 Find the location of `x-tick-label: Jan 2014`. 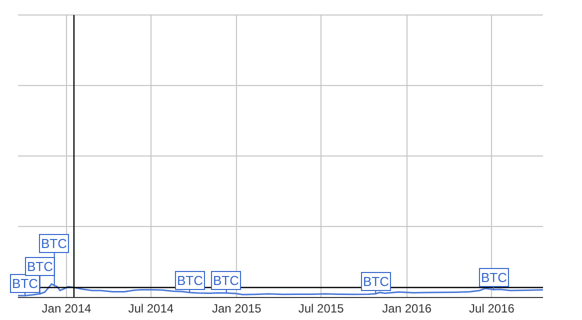

x-tick-label: Jan 2014 is located at coordinates (67, 308).